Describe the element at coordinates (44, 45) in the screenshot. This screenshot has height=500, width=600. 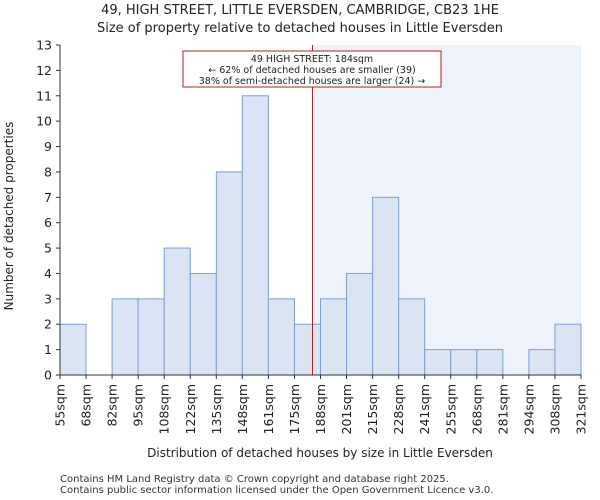
I see `y-tick-label: 13` at that location.